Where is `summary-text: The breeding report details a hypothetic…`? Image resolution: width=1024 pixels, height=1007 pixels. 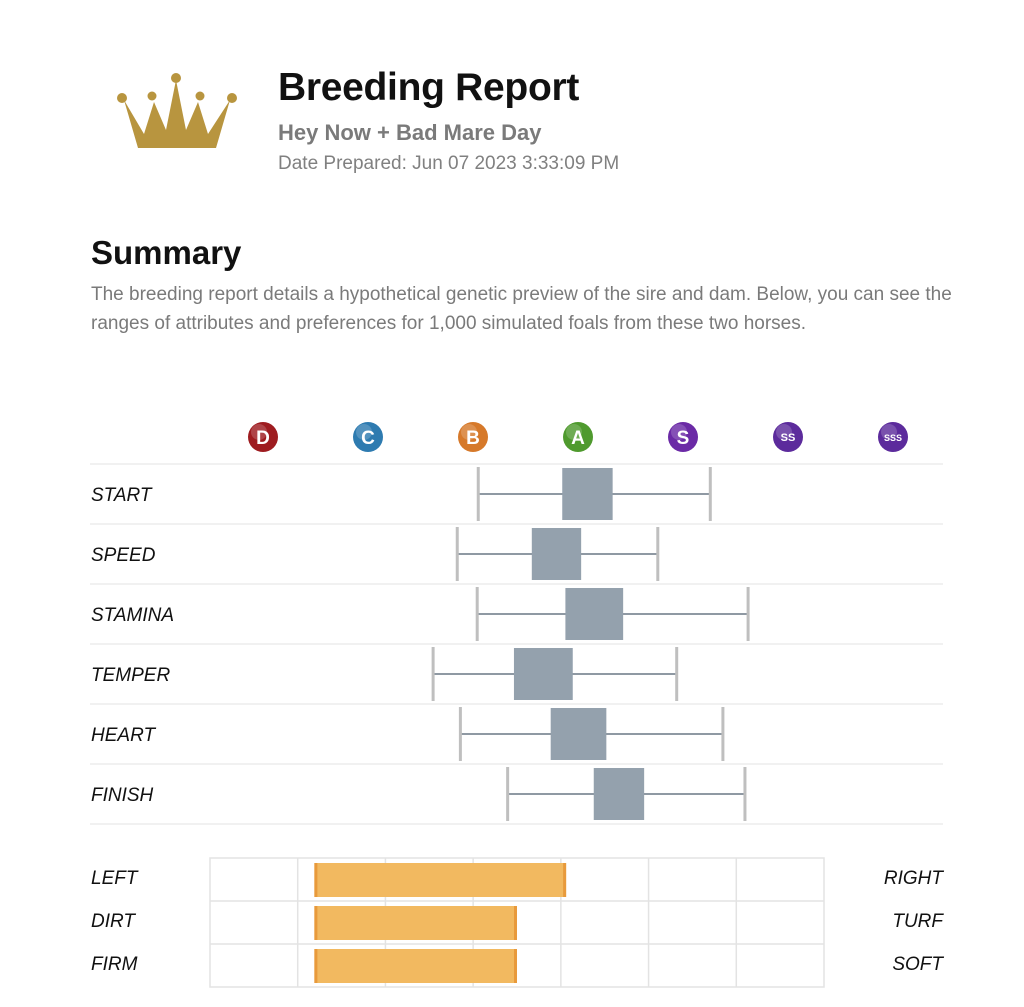 summary-text: The breeding report details a hypothetic… is located at coordinates (521, 309).